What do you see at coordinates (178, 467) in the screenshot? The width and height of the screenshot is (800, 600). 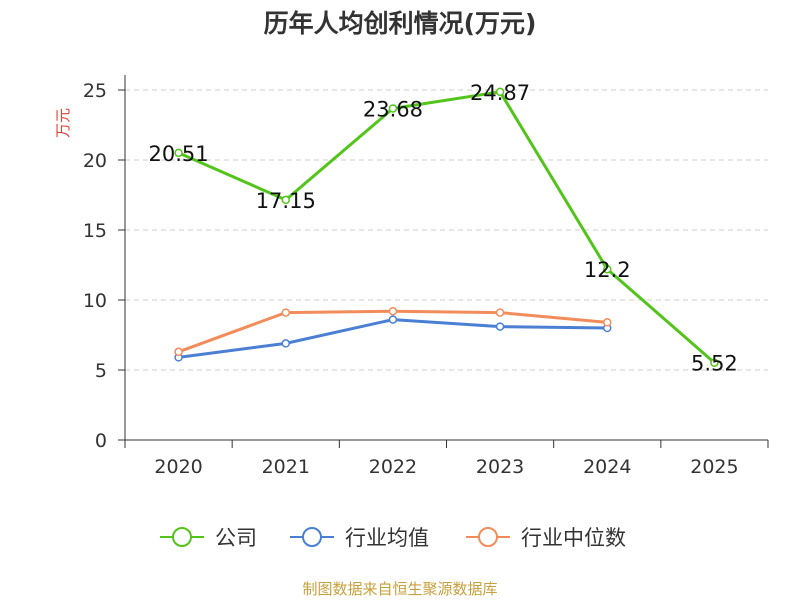 I see `x-tick-label: 2020` at bounding box center [178, 467].